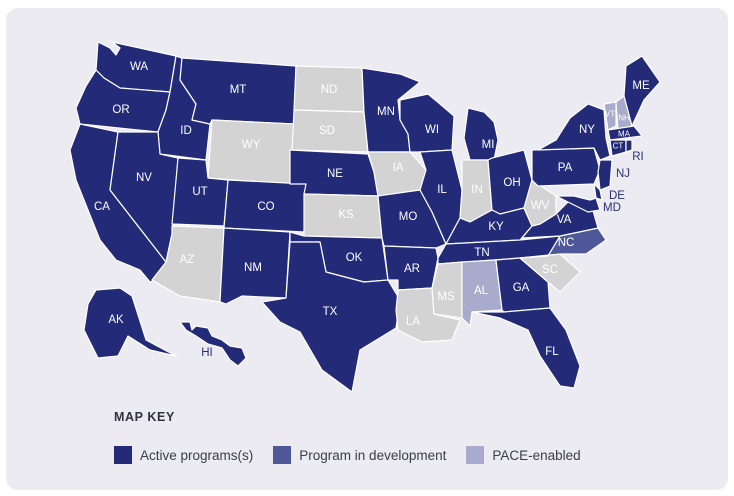 Image resolution: width=734 pixels, height=496 pixels. Describe the element at coordinates (187, 260) in the screenshot. I see `state-label-az: AZ` at that location.